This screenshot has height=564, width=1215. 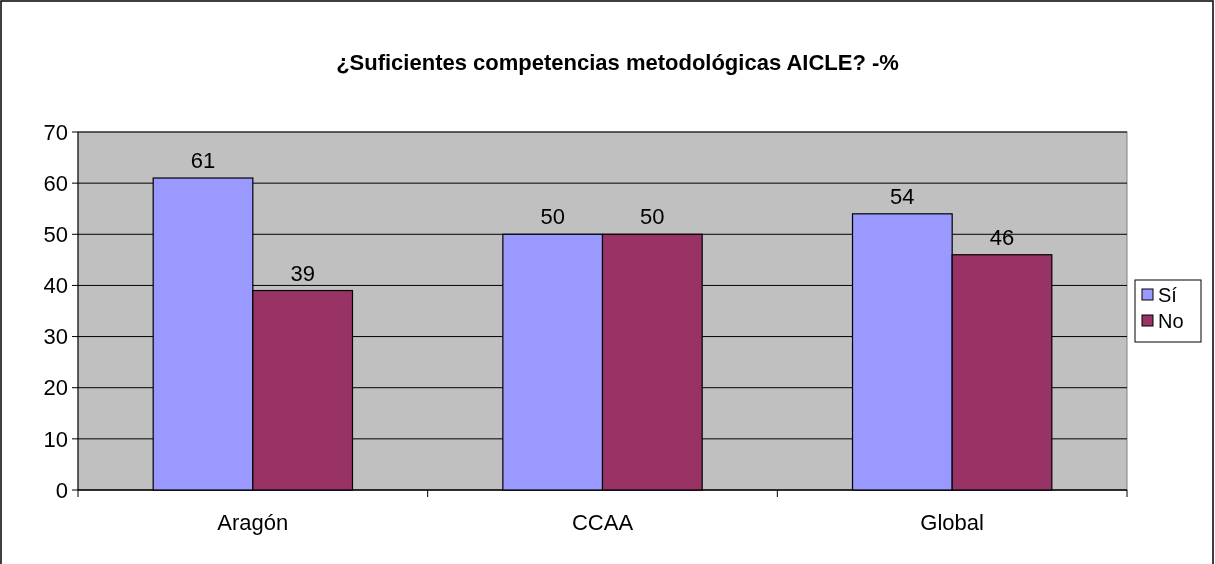 I want to click on y-tick-label: 0, so click(x=61, y=490).